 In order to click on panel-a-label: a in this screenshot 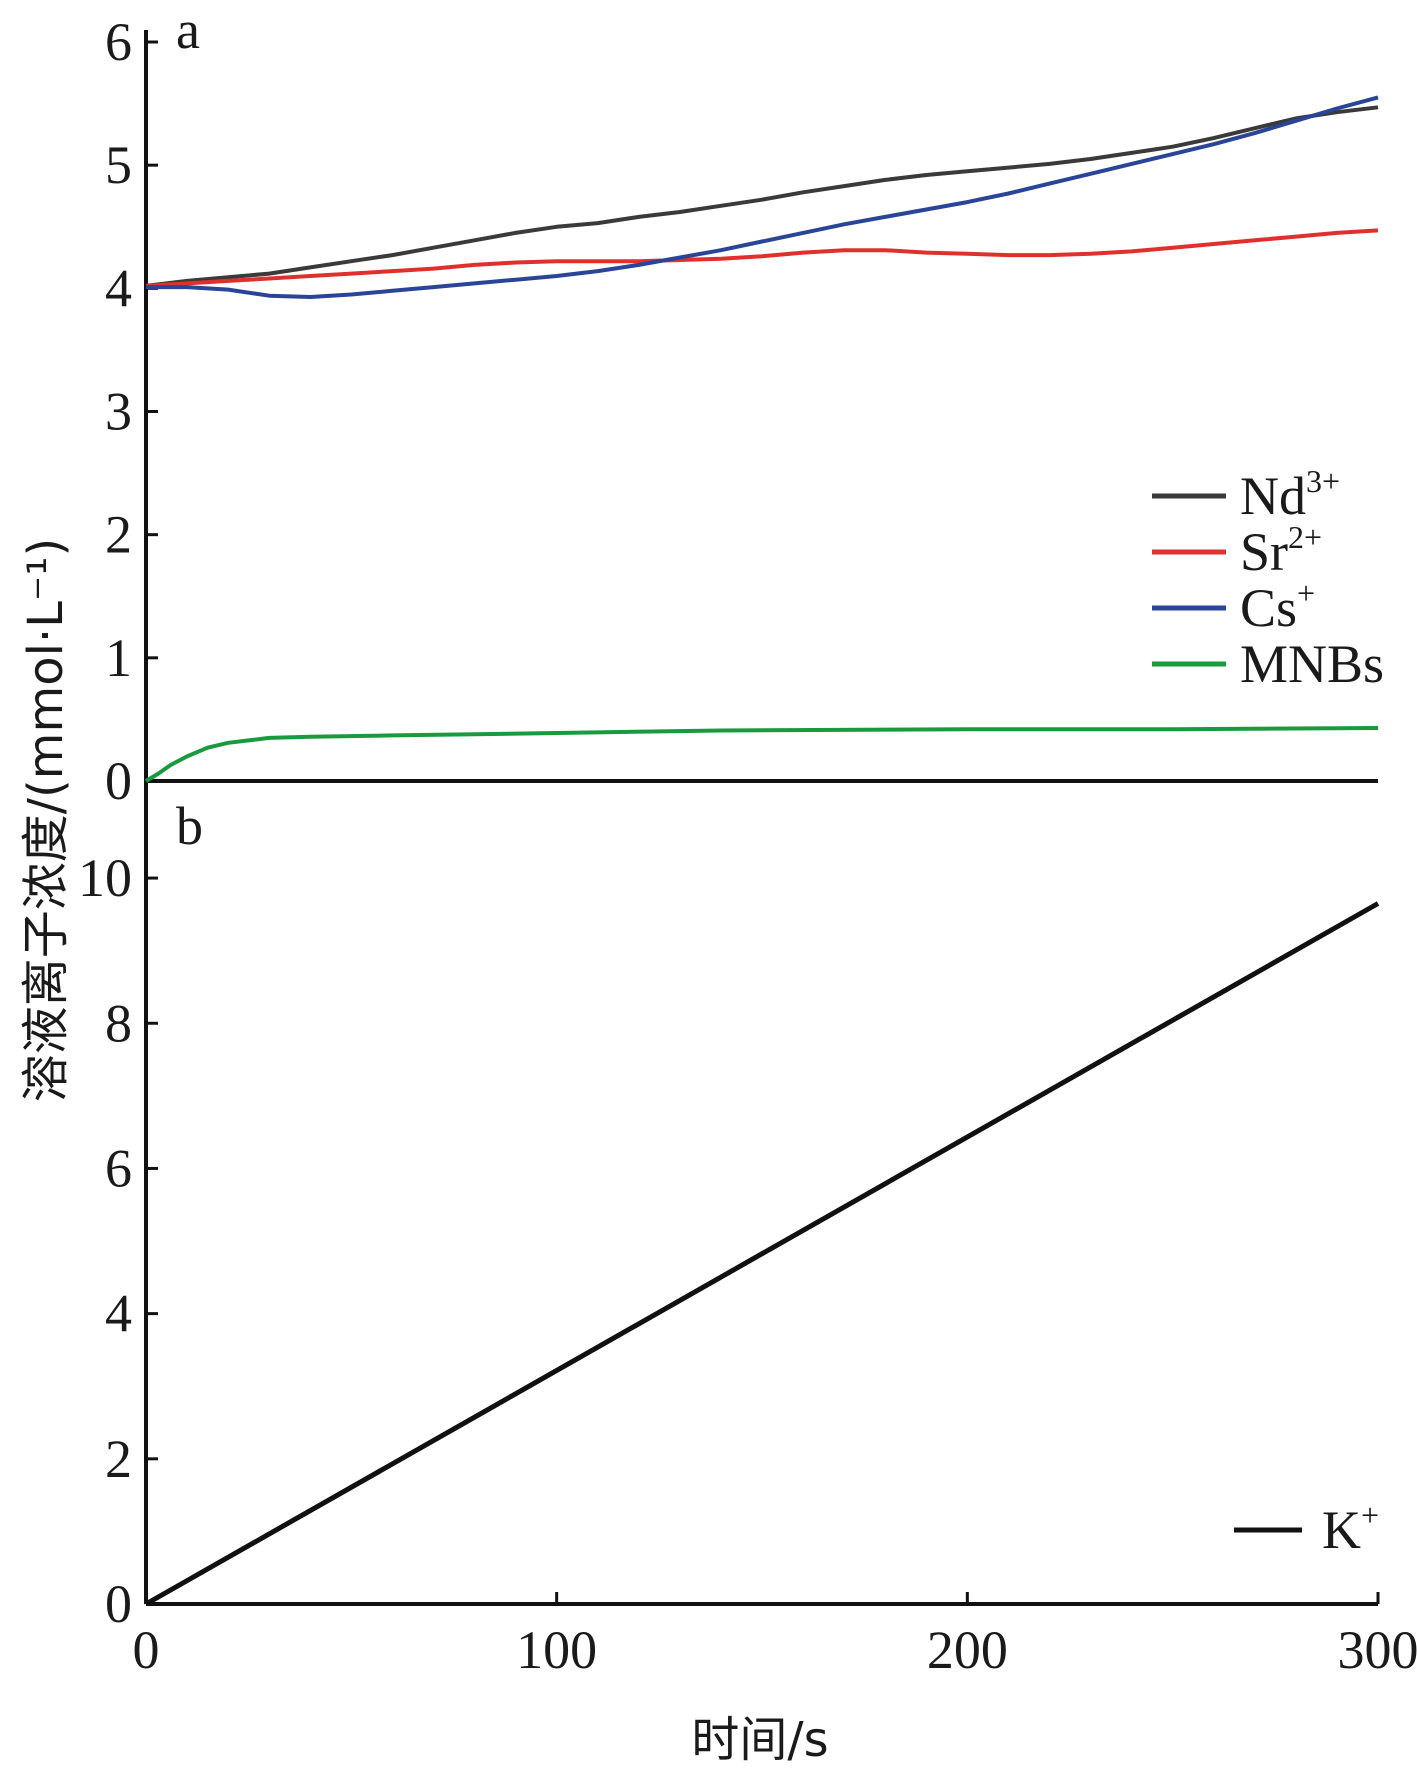, I will do `click(188, 30)`.